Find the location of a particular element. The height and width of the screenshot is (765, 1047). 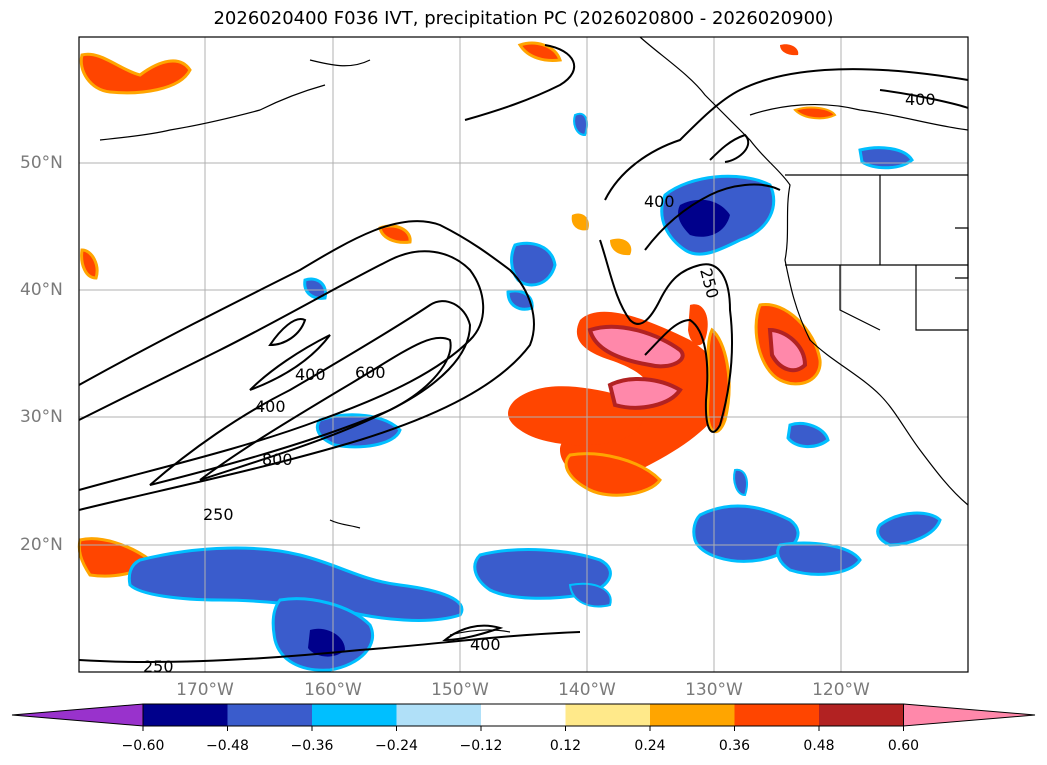

colorbar-outline is located at coordinates (523, 715).